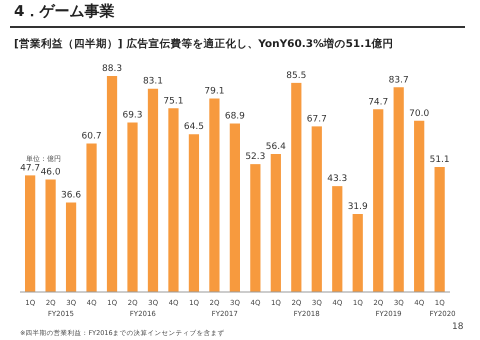  I want to click on data-label: 85.5, so click(296, 75).